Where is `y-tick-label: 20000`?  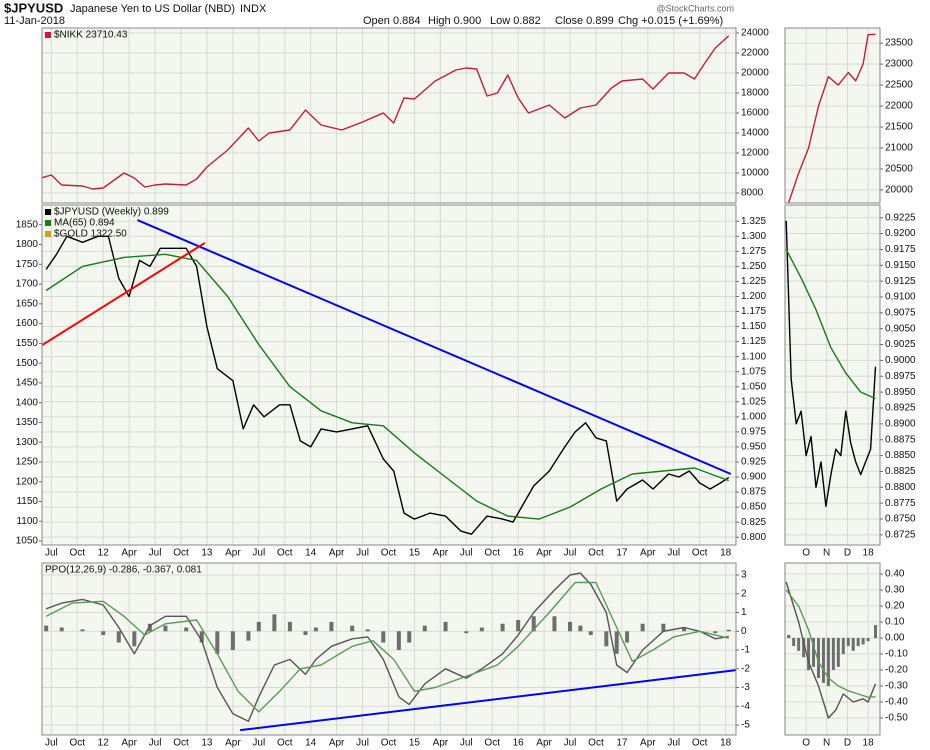
y-tick-label: 20000 is located at coordinates (755, 73).